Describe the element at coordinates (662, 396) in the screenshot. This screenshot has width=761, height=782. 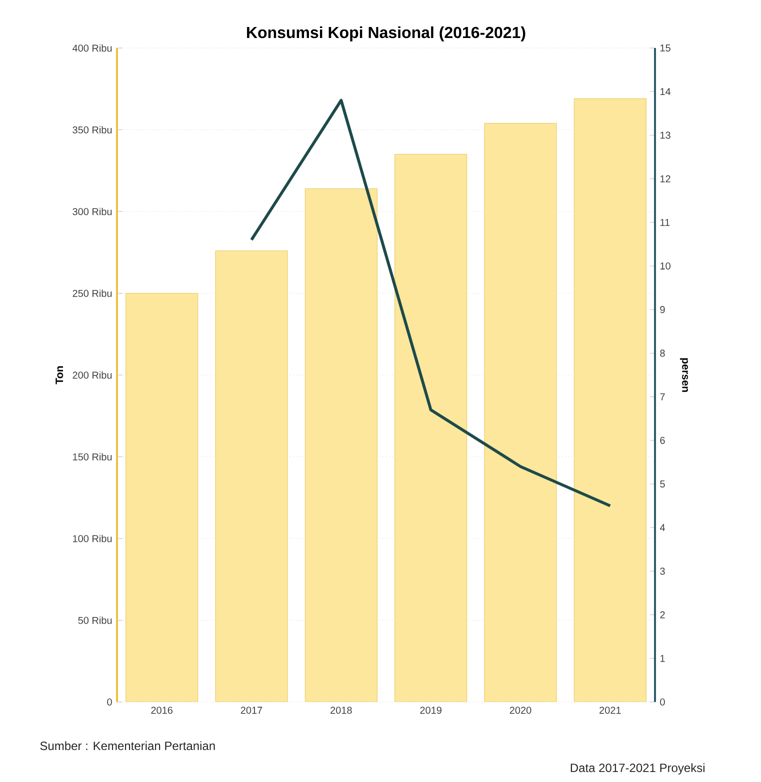
I see `y2-tick-label: 7` at that location.